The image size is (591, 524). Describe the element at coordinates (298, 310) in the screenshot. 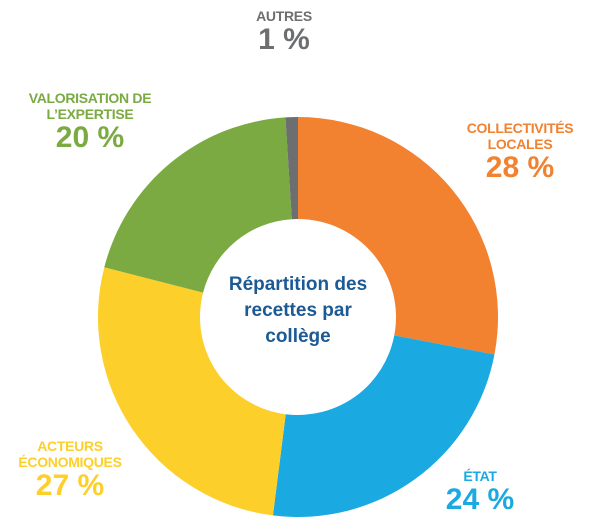

I see `chart-title: Répartition des recettes par collège` at that location.